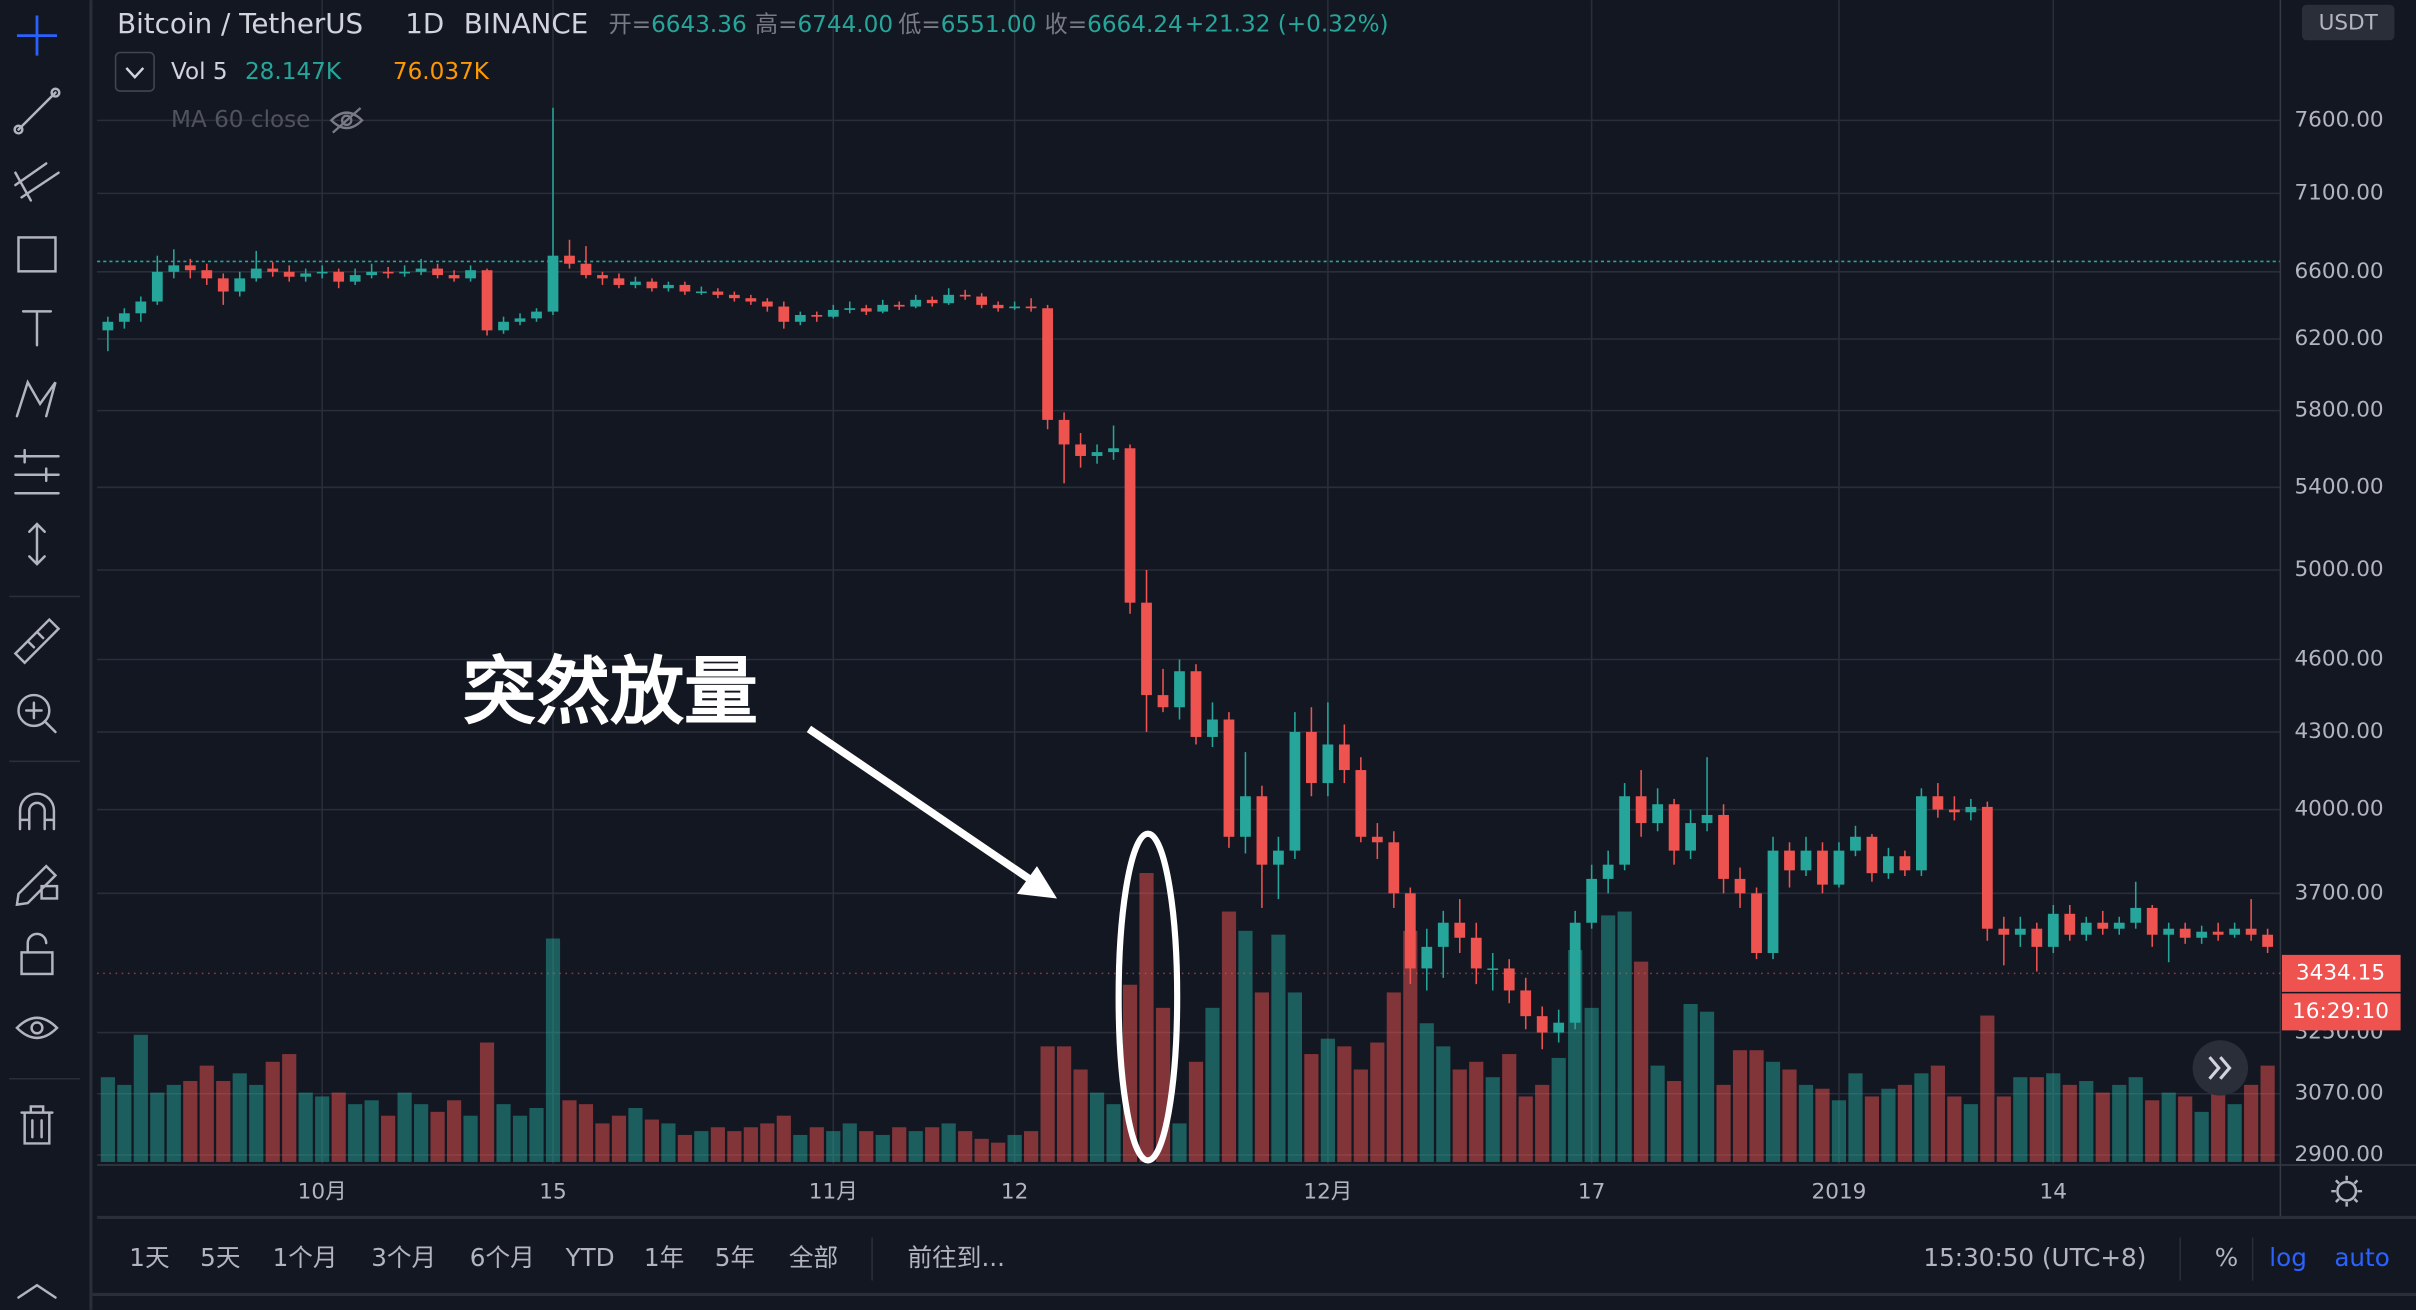 This screenshot has height=1310, width=2416. Describe the element at coordinates (2347, 1191) in the screenshot. I see `axis-settings` at that location.